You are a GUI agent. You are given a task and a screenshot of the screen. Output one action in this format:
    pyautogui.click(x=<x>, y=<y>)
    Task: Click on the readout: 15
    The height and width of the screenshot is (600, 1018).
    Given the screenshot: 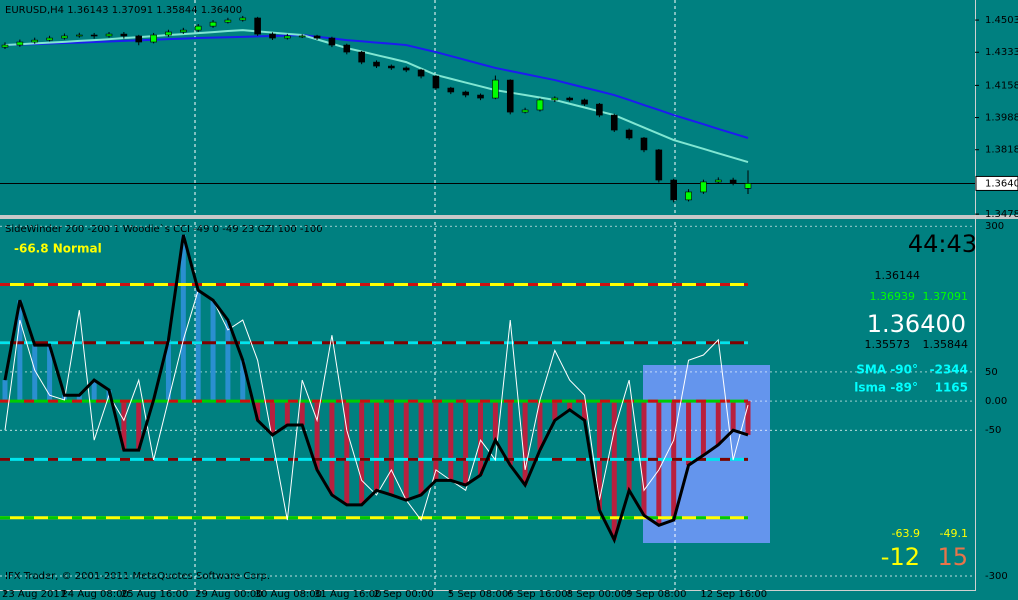 What is the action you would take?
    pyautogui.click(x=952, y=557)
    